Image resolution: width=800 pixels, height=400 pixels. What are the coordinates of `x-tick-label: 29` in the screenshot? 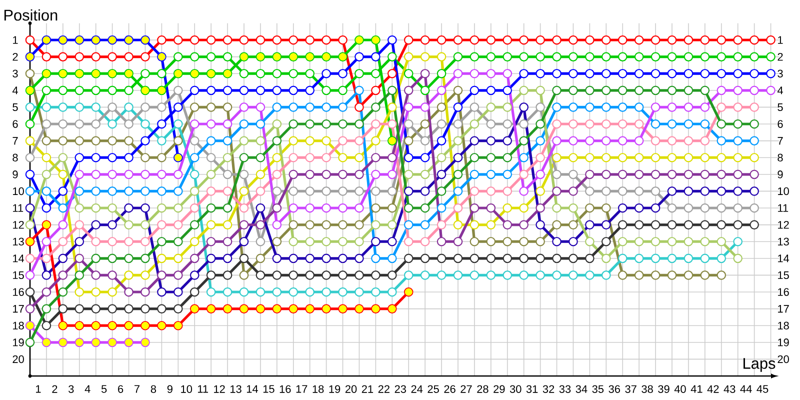 It's located at (499, 389).